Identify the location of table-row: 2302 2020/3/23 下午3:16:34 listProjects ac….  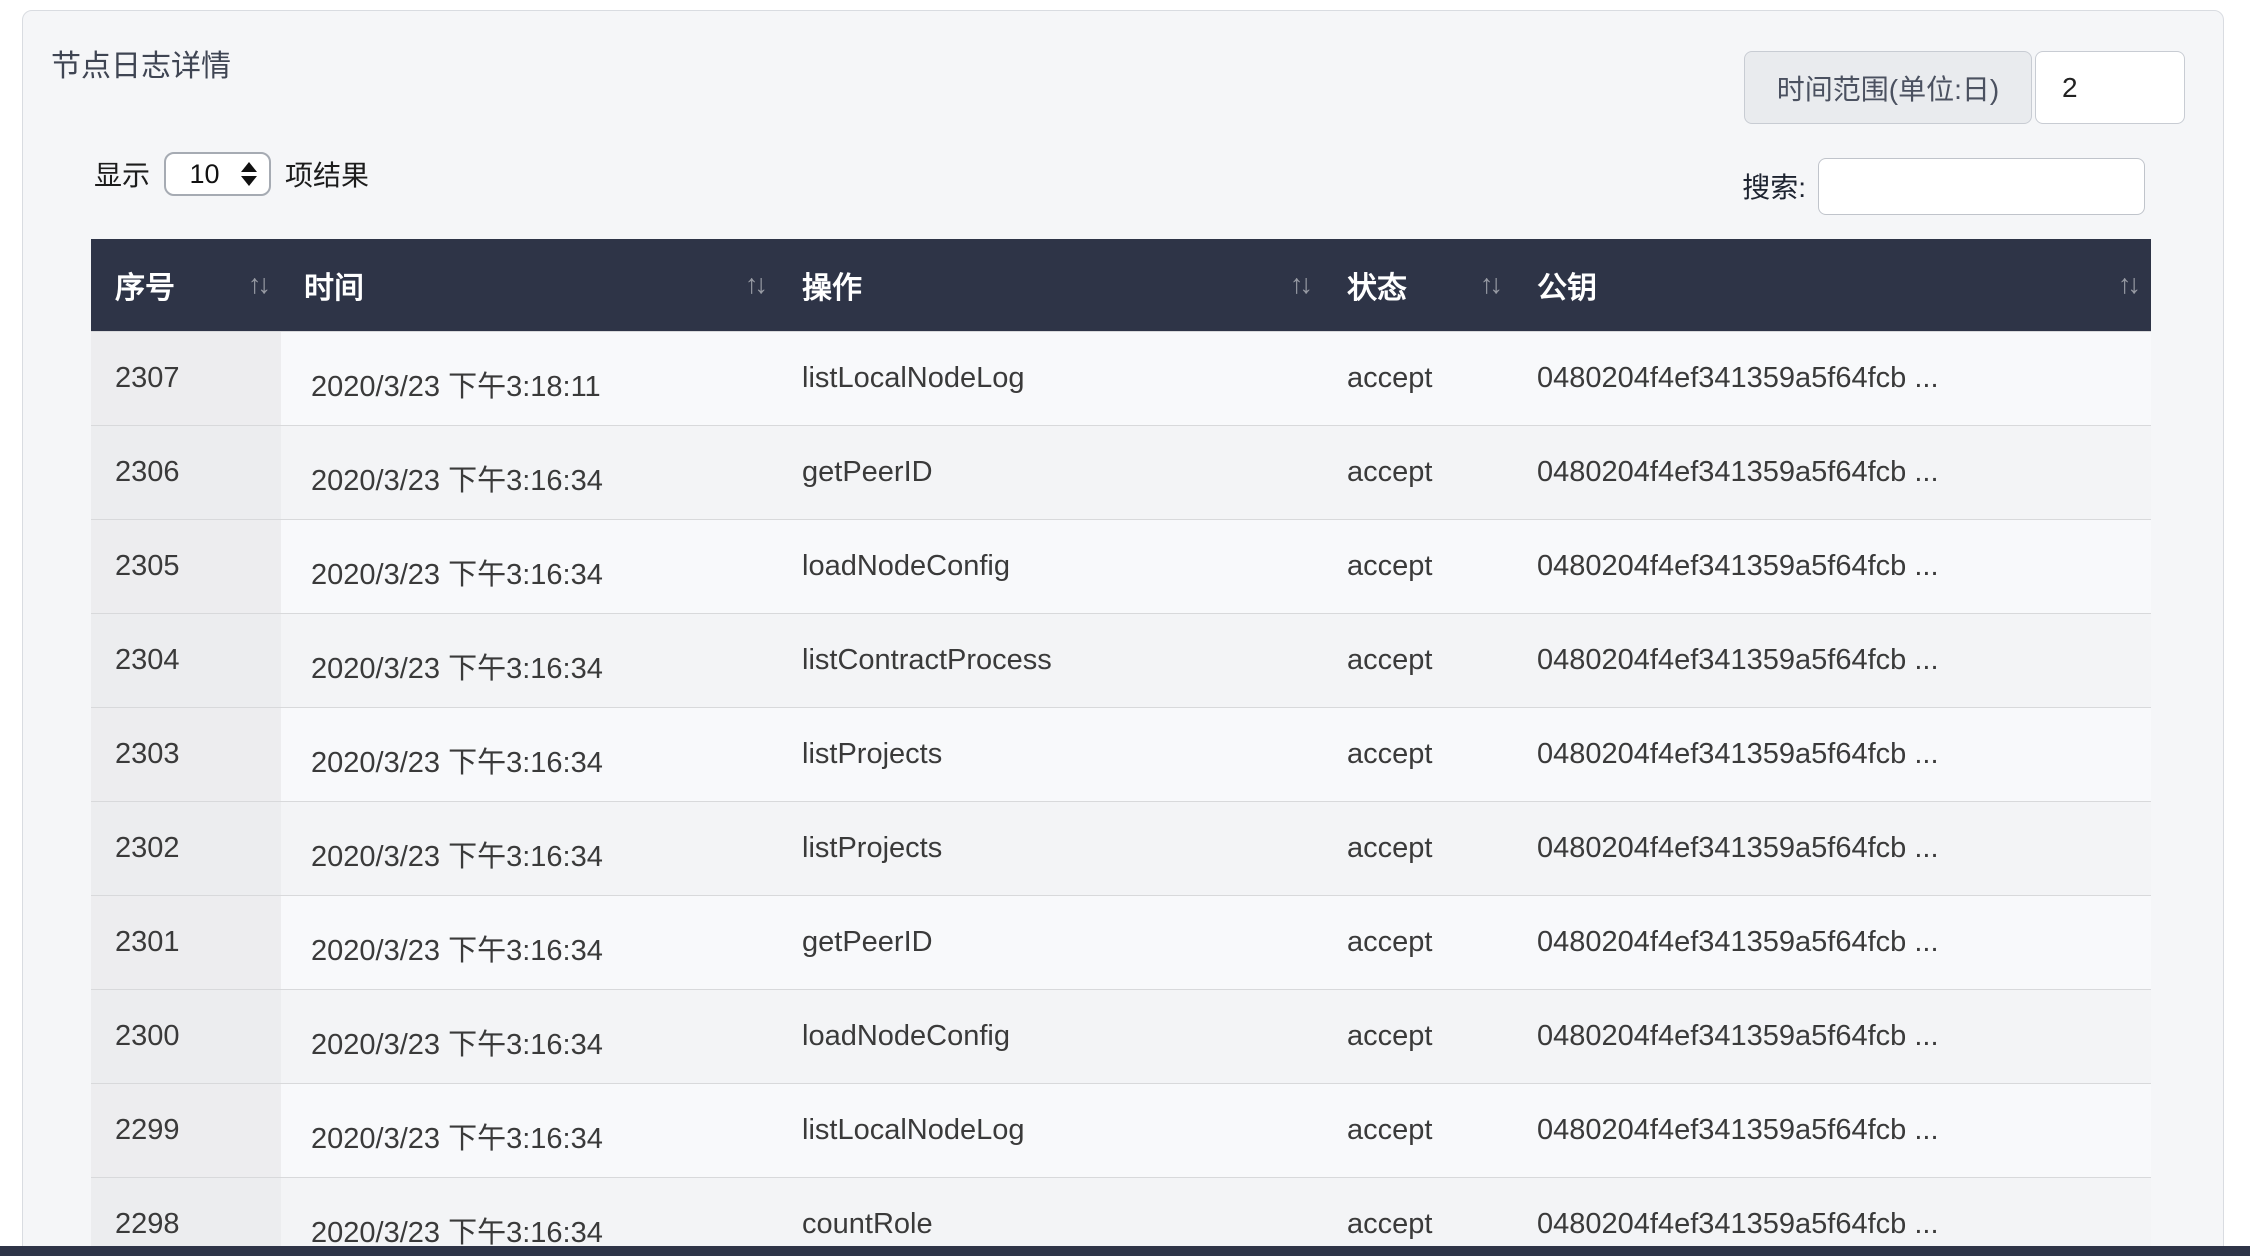
(1121, 847).